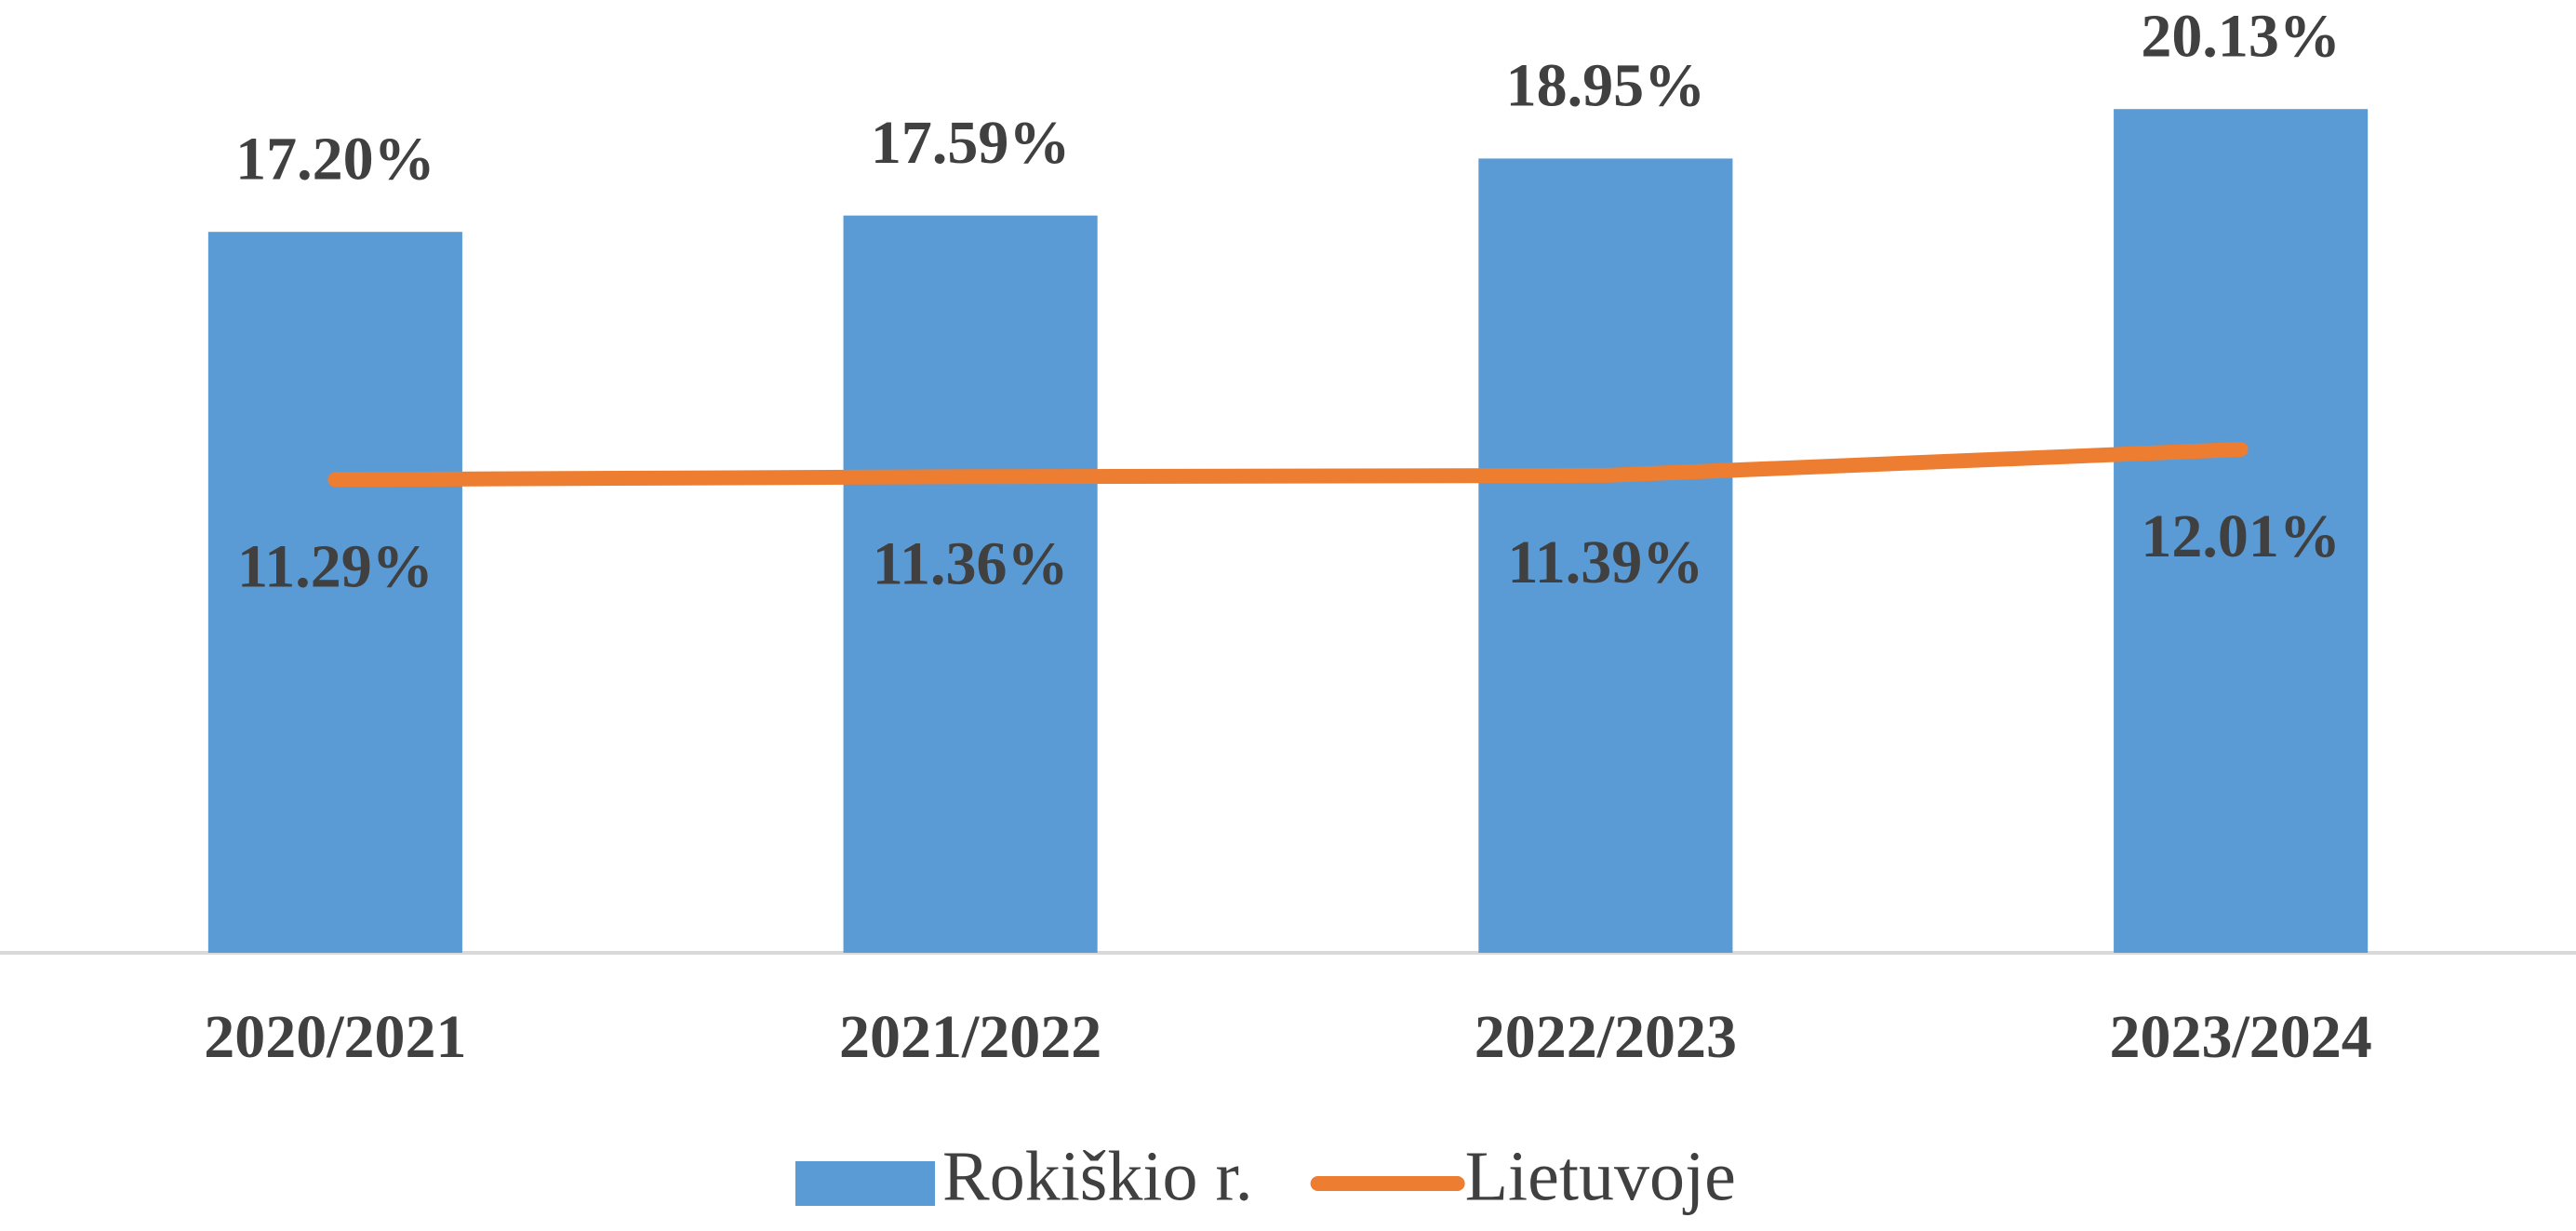 The width and height of the screenshot is (2576, 1231). What do you see at coordinates (865, 1183) in the screenshot?
I see `legend-swatch` at bounding box center [865, 1183].